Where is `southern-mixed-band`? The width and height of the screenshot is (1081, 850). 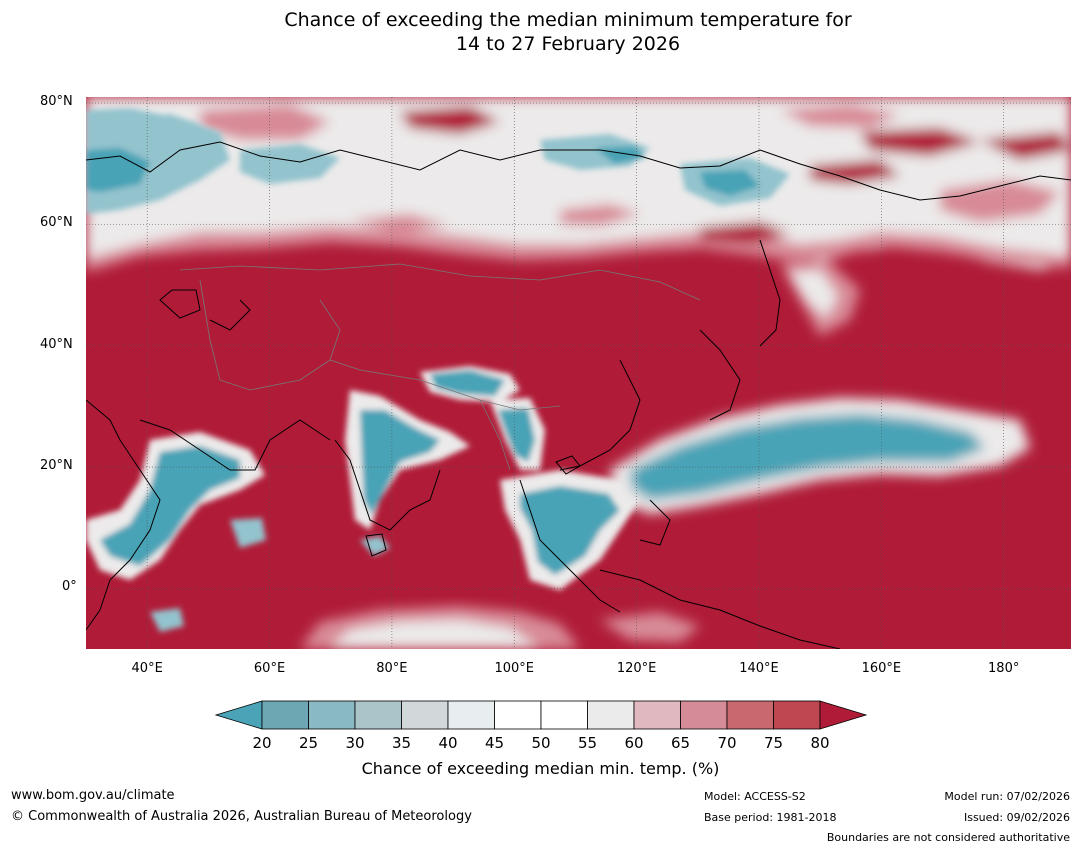 southern-mixed-band is located at coordinates (500, 627).